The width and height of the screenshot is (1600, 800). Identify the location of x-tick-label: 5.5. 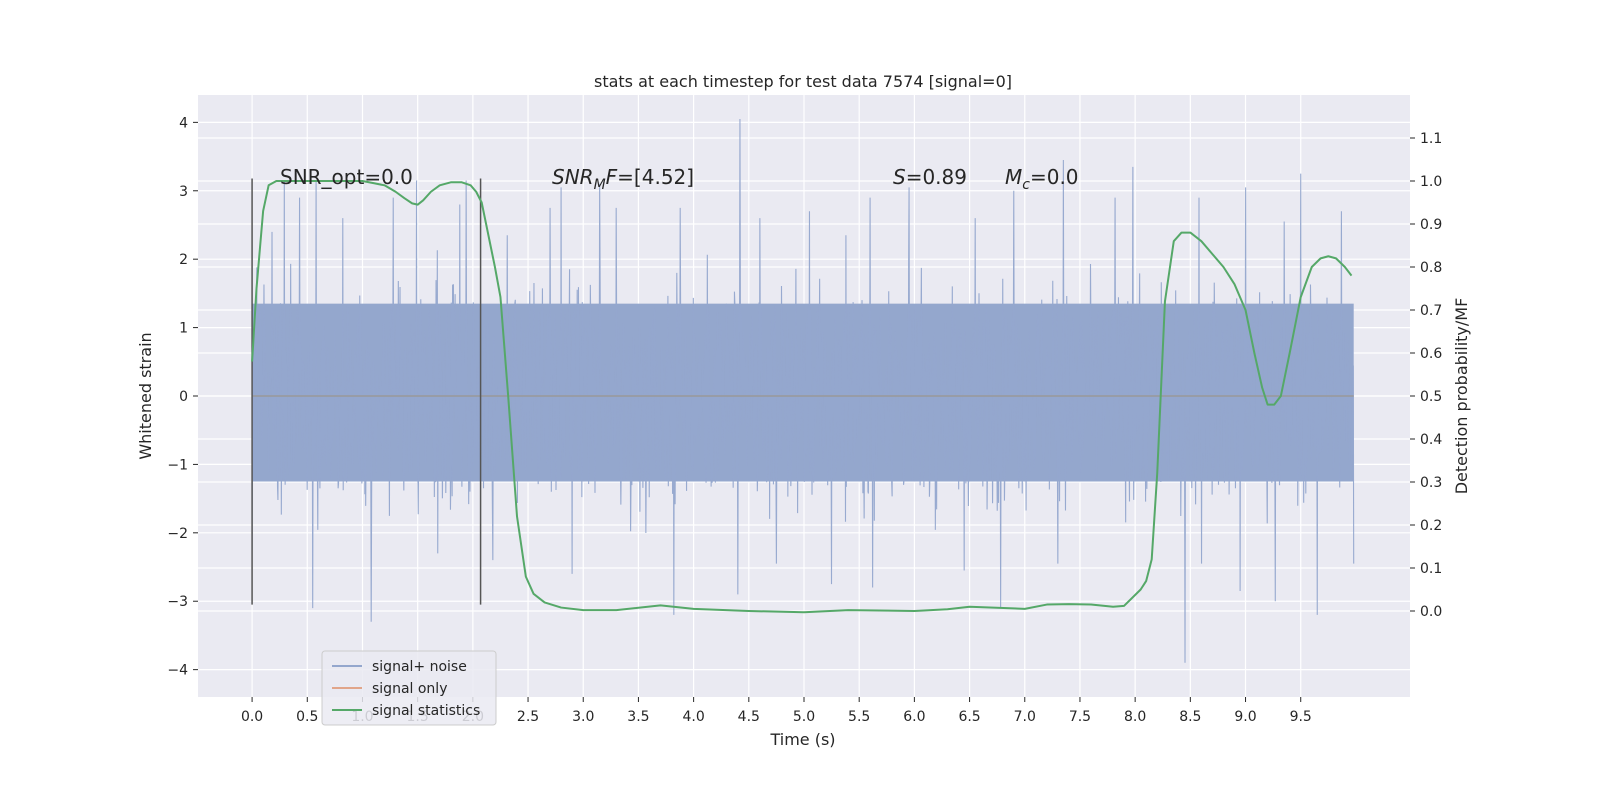
(859, 717).